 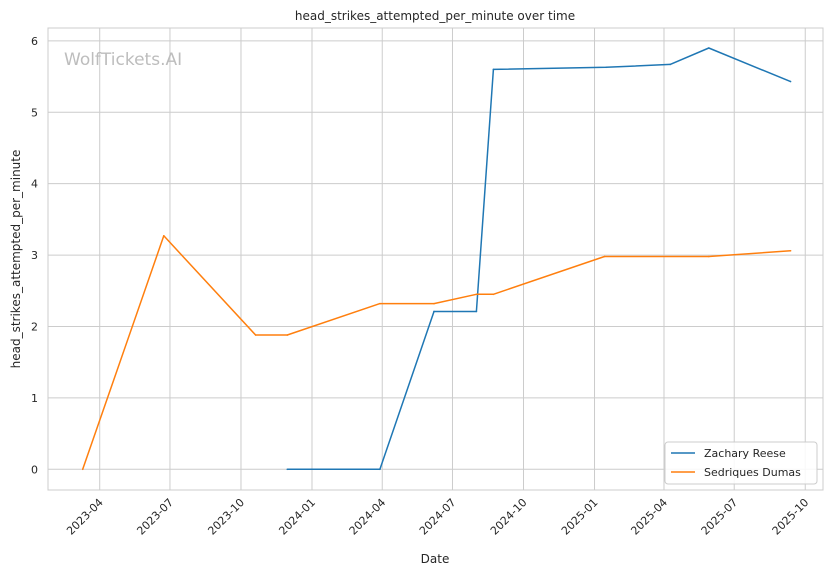 What do you see at coordinates (509, 517) in the screenshot?
I see `x-tick-label: 2024-10` at bounding box center [509, 517].